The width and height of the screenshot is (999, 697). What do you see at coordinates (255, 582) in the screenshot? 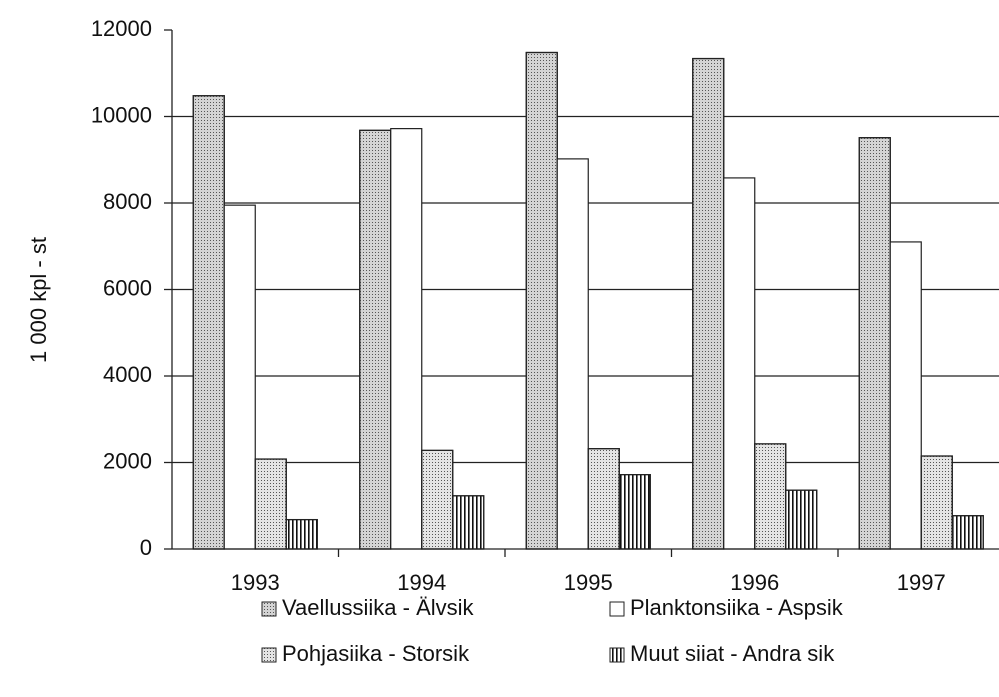
I see `x-tick-label: 1993` at bounding box center [255, 582].